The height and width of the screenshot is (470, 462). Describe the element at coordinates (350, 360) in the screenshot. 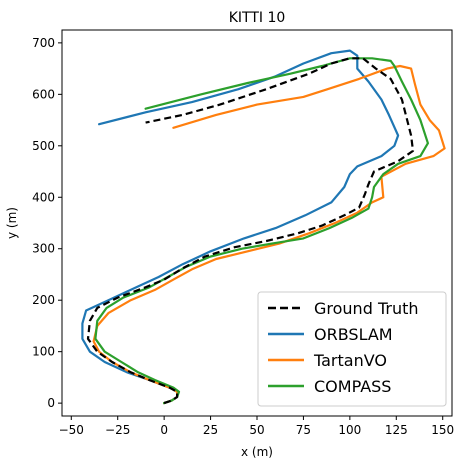

I see `legend-label: TartanVO` at that location.